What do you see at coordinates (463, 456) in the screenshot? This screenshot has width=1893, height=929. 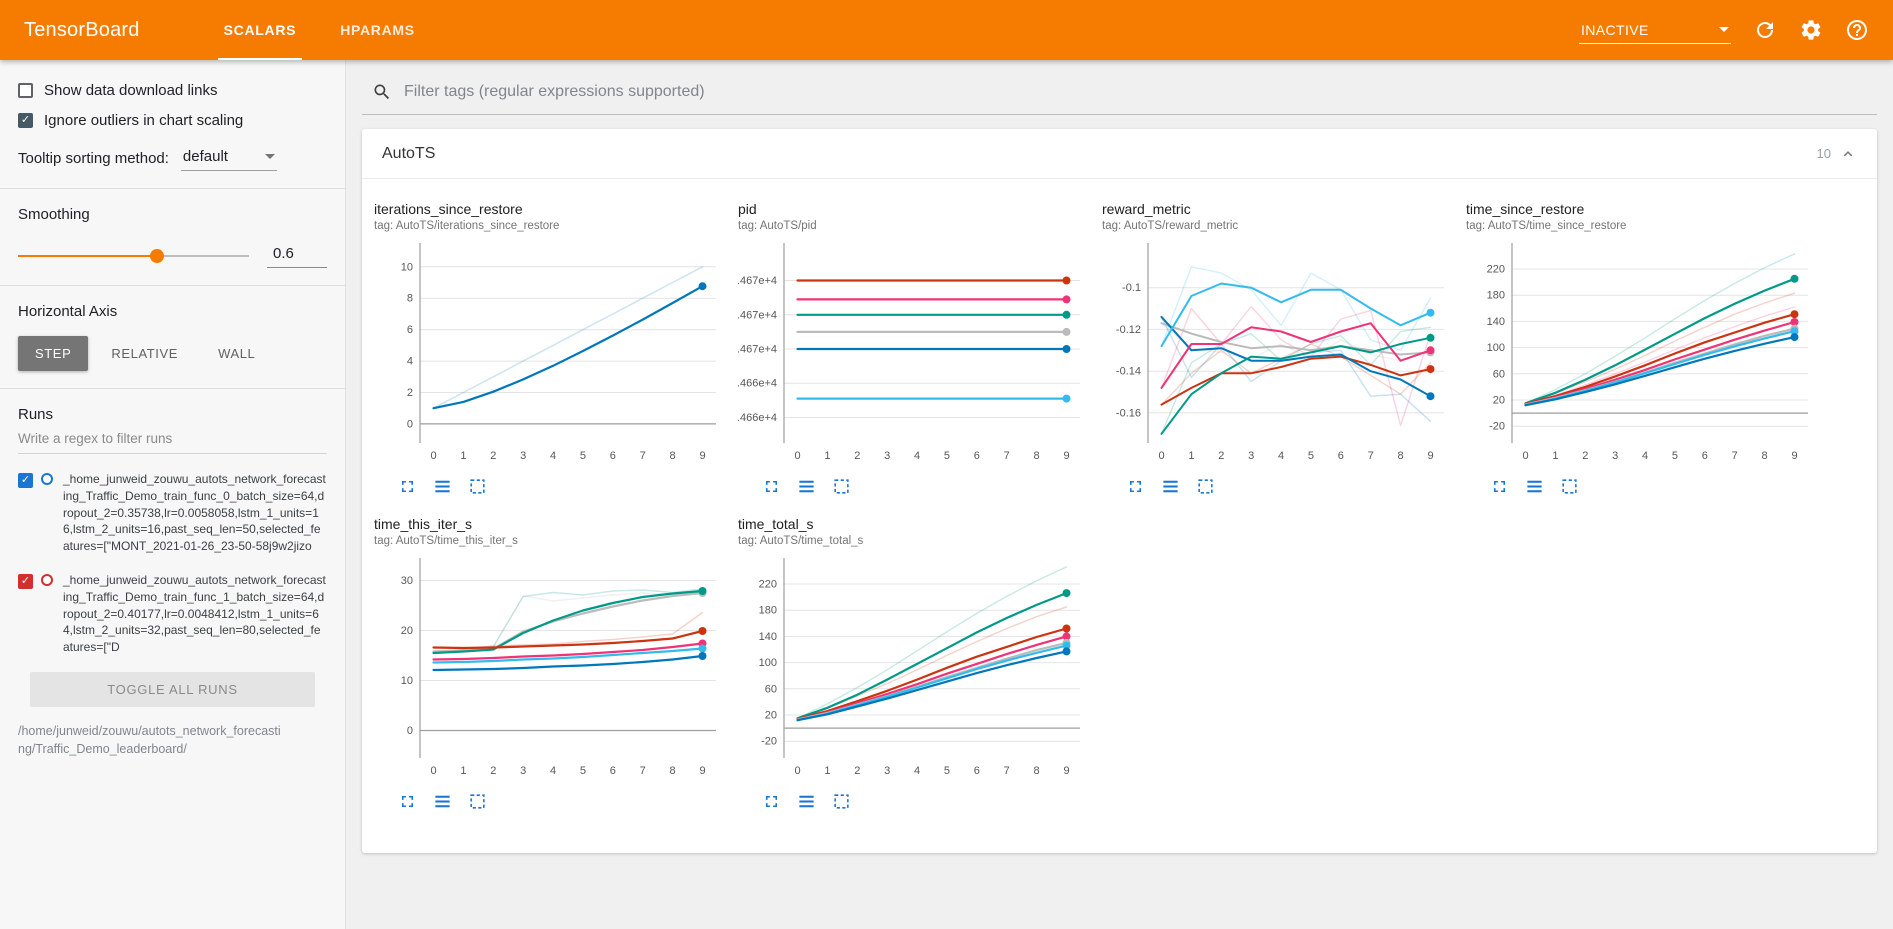 I see `svg-text: 1` at bounding box center [463, 456].